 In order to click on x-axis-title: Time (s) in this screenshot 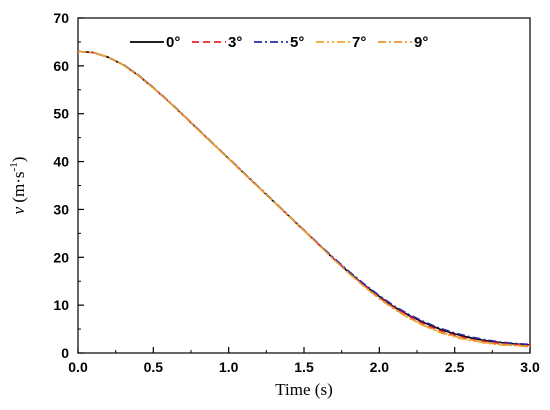, I will do `click(303, 389)`.